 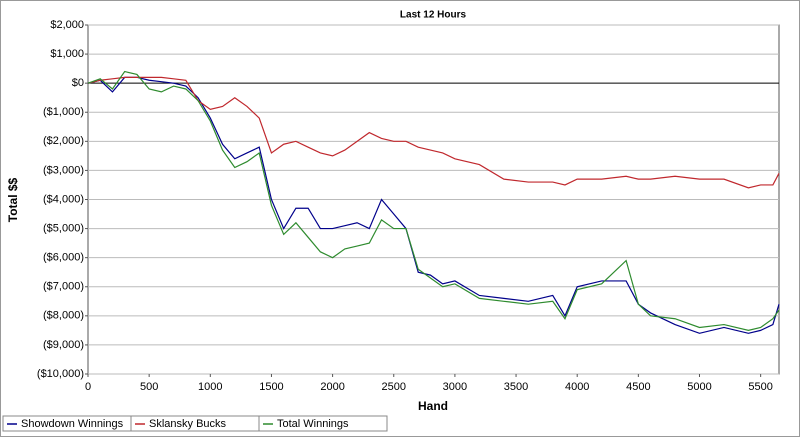 What do you see at coordinates (67, 54) in the screenshot?
I see `y-tick-label: $1,000` at bounding box center [67, 54].